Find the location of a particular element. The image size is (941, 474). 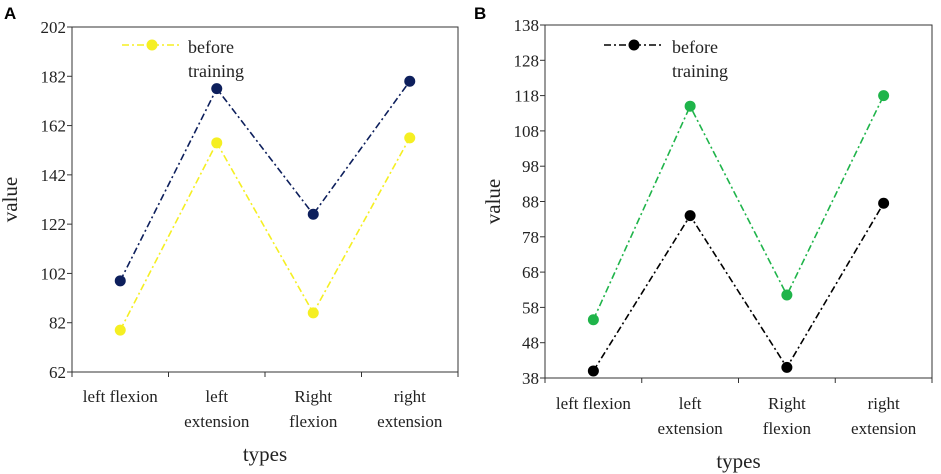

panel-a-category-label: left extension is located at coordinates (217, 409).